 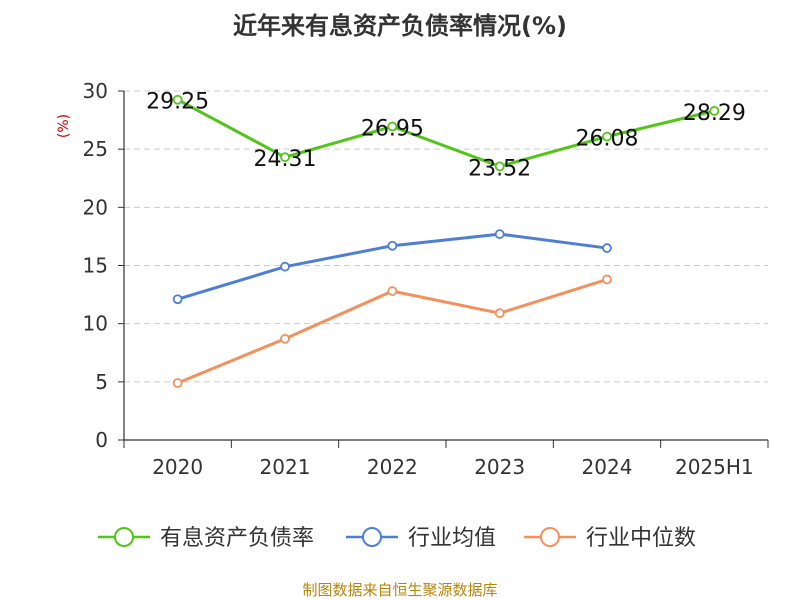 What do you see at coordinates (641, 538) in the screenshot?
I see `legend-label: 行业中位数` at bounding box center [641, 538].